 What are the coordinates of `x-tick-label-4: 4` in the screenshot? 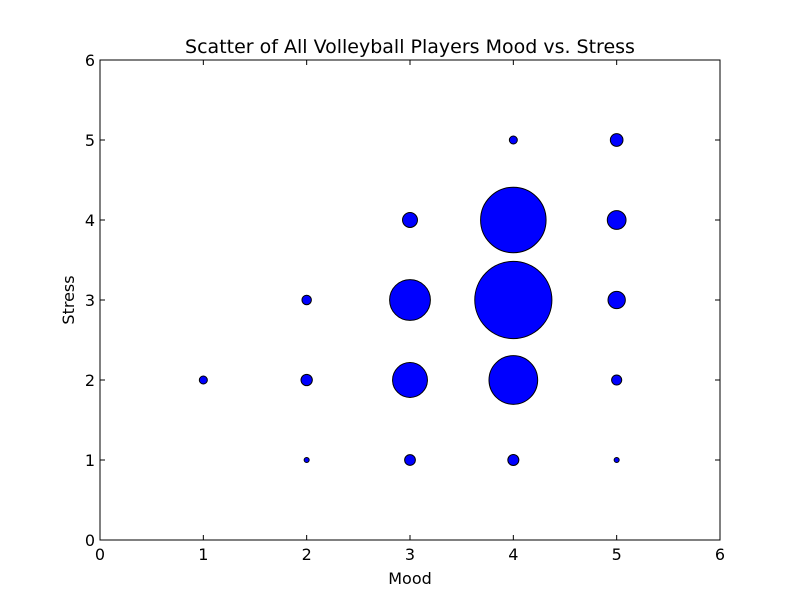 It's located at (513, 554).